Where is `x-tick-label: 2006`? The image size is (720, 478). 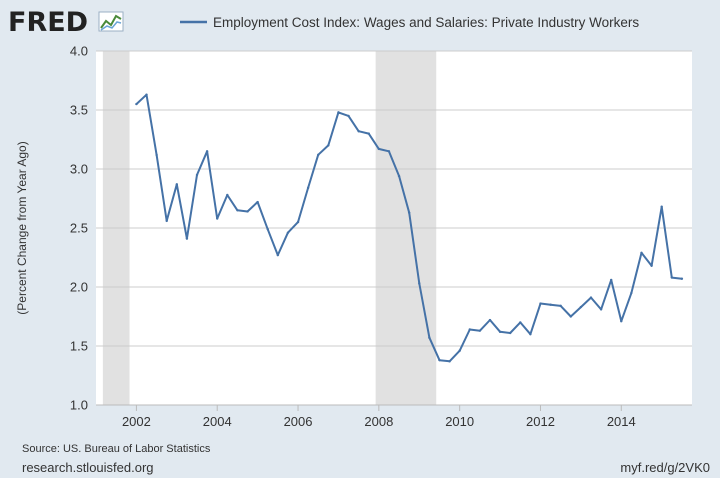
x-tick-label: 2006 is located at coordinates (298, 421).